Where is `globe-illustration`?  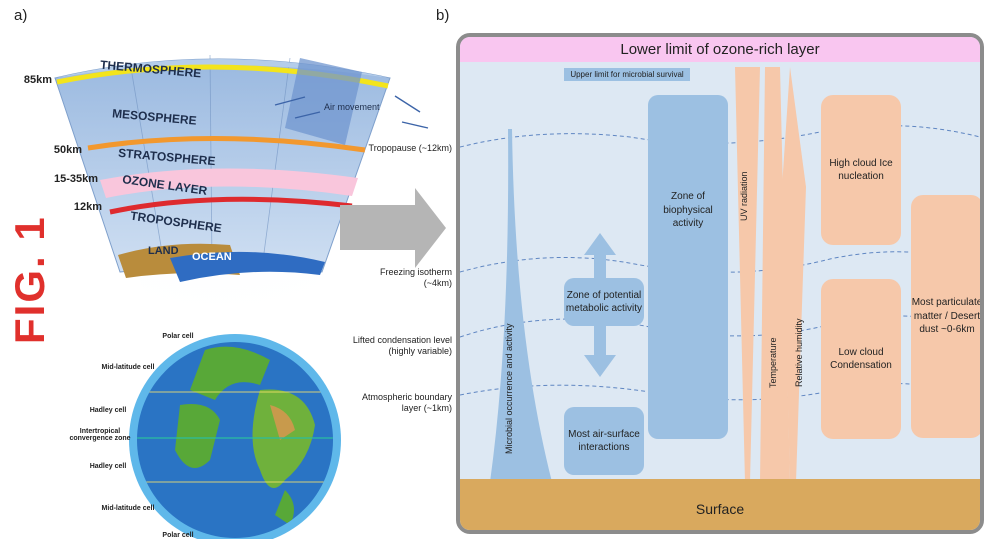
globe-illustration is located at coordinates (235, 436).